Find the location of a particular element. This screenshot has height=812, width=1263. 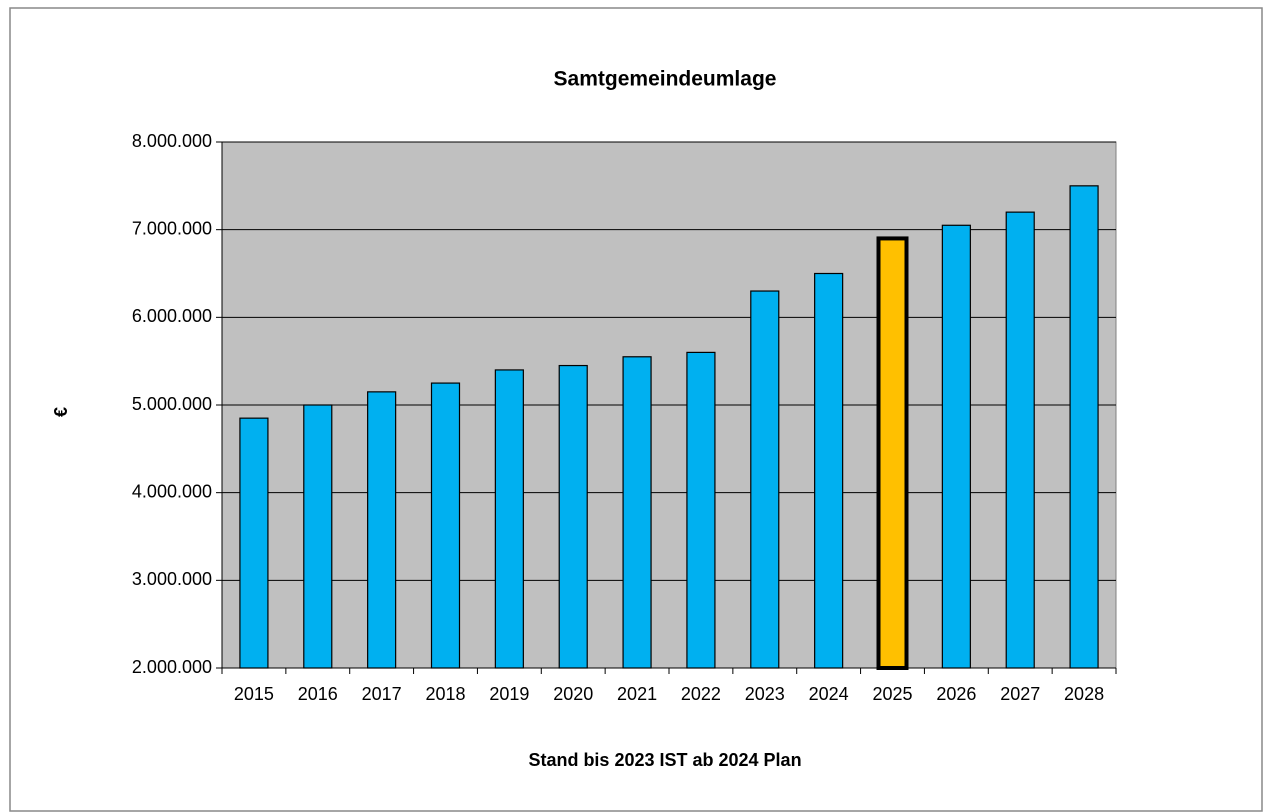

y-tick-label: 6.000.000 is located at coordinates (172, 316).